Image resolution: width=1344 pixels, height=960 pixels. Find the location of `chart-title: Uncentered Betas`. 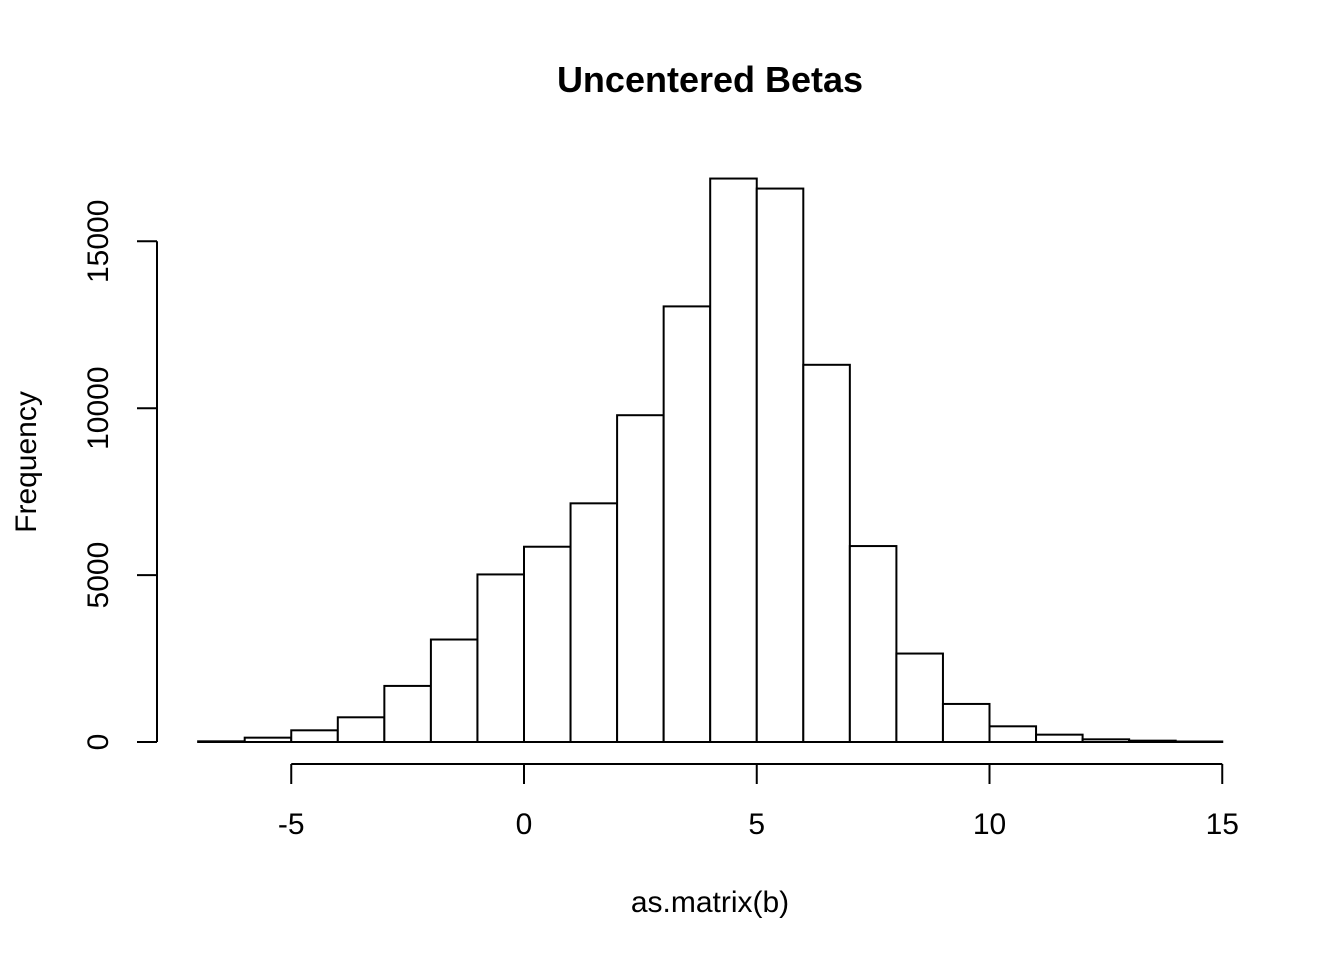

chart-title: Uncentered Betas is located at coordinates (710, 79).